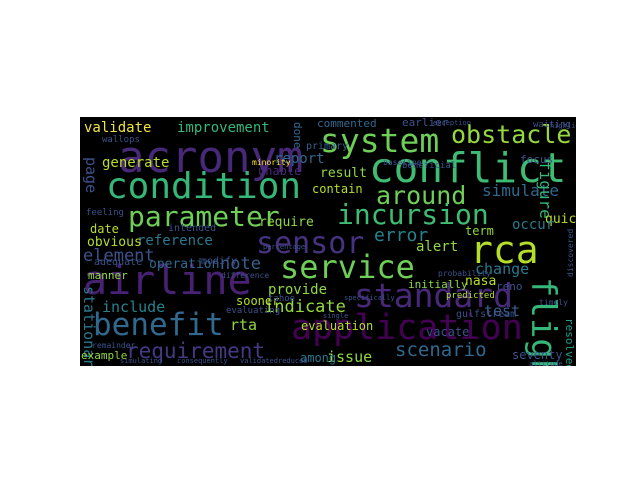 This screenshot has width=640, height=480. Describe the element at coordinates (244, 325) in the screenshot. I see `word-rta: rta` at that location.